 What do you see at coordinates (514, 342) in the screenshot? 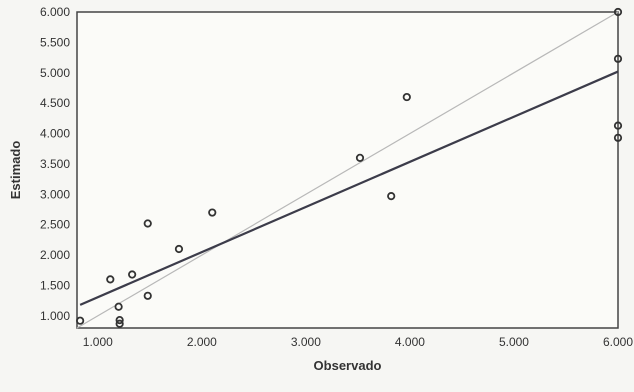
I see `x-tick-label: 5.000` at bounding box center [514, 342].